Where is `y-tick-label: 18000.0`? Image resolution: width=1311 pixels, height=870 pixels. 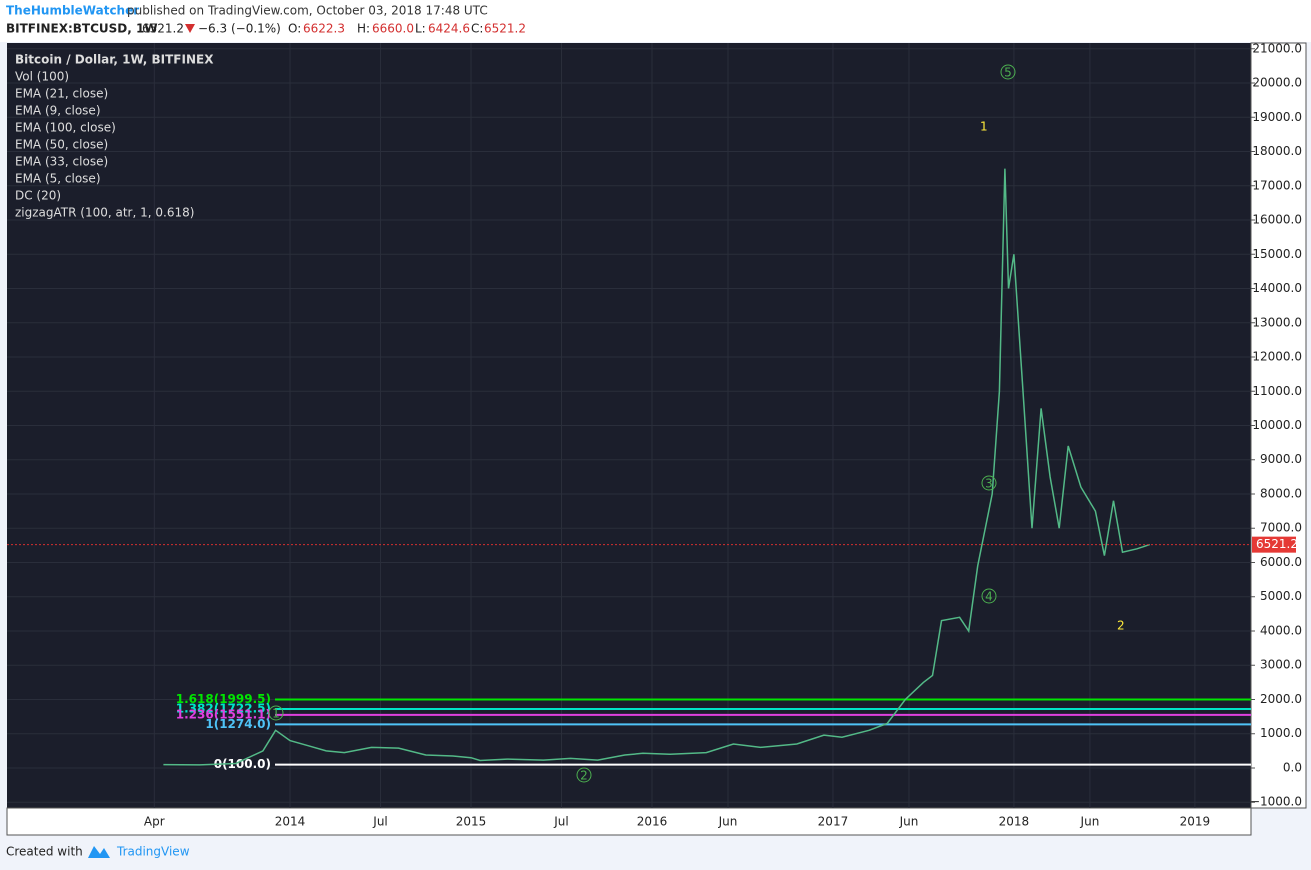
y-tick-label: 18000.0 is located at coordinates (1277, 151).